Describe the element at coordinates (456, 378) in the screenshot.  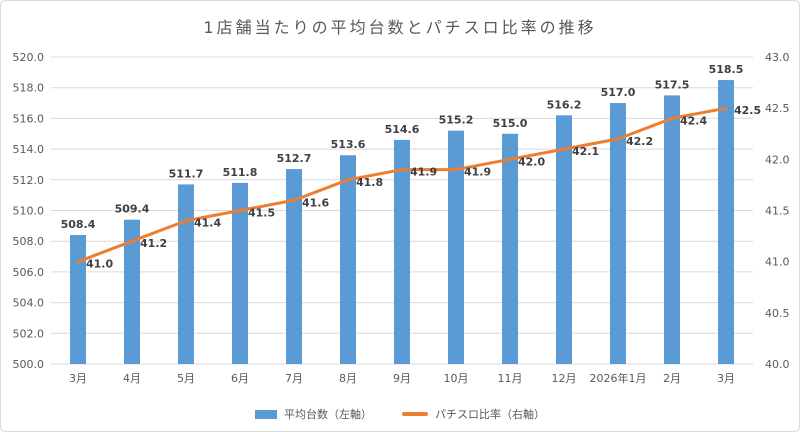
I see `x-axis-label: 10月` at that location.